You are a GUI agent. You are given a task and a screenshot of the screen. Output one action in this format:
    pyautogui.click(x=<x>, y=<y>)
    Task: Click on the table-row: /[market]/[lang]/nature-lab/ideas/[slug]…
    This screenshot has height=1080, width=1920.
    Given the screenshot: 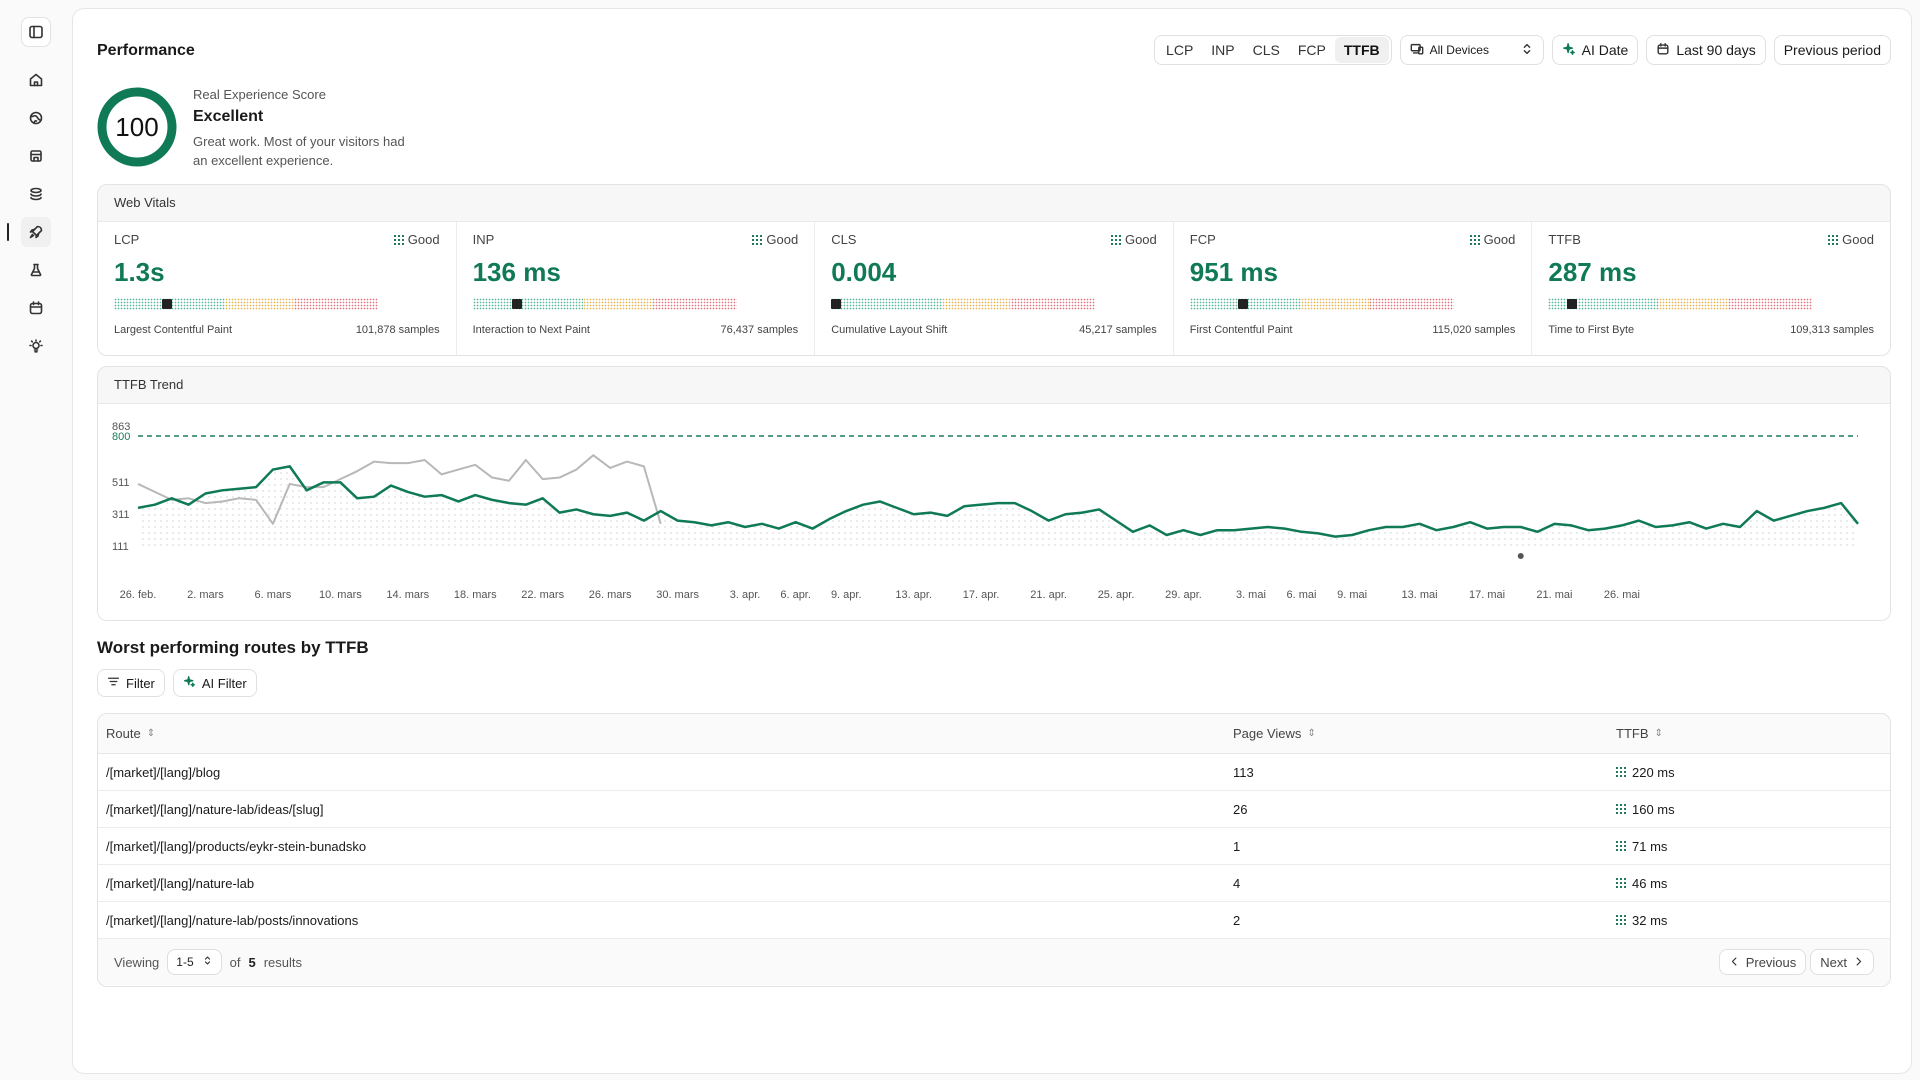 What is the action you would take?
    pyautogui.click(x=994, y=809)
    